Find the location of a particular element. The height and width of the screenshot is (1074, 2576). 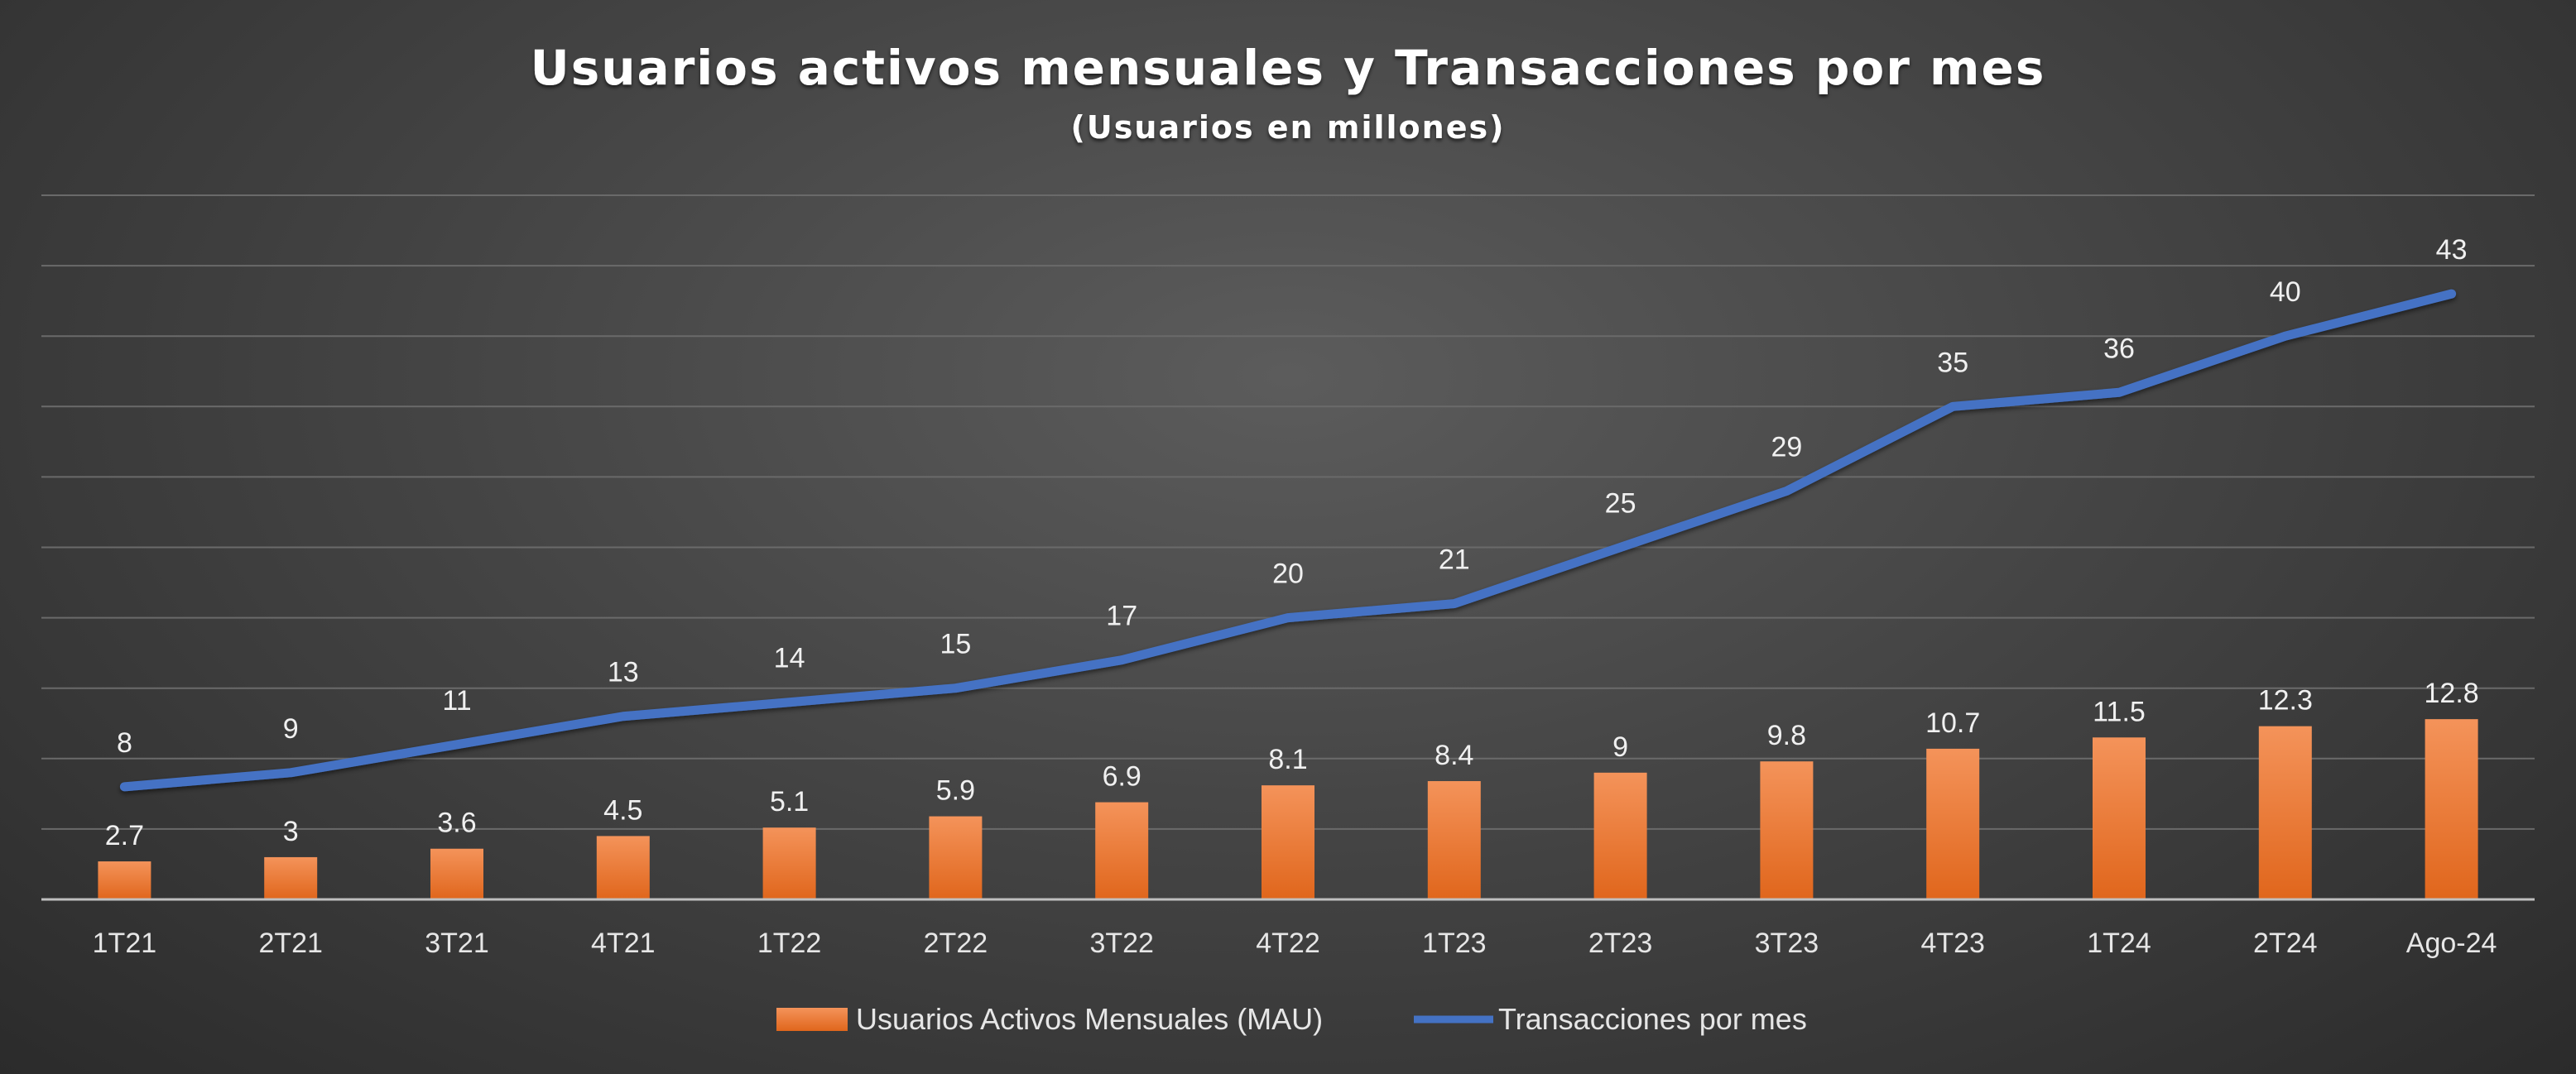

data-label-transacciones: 25 is located at coordinates (1620, 504).